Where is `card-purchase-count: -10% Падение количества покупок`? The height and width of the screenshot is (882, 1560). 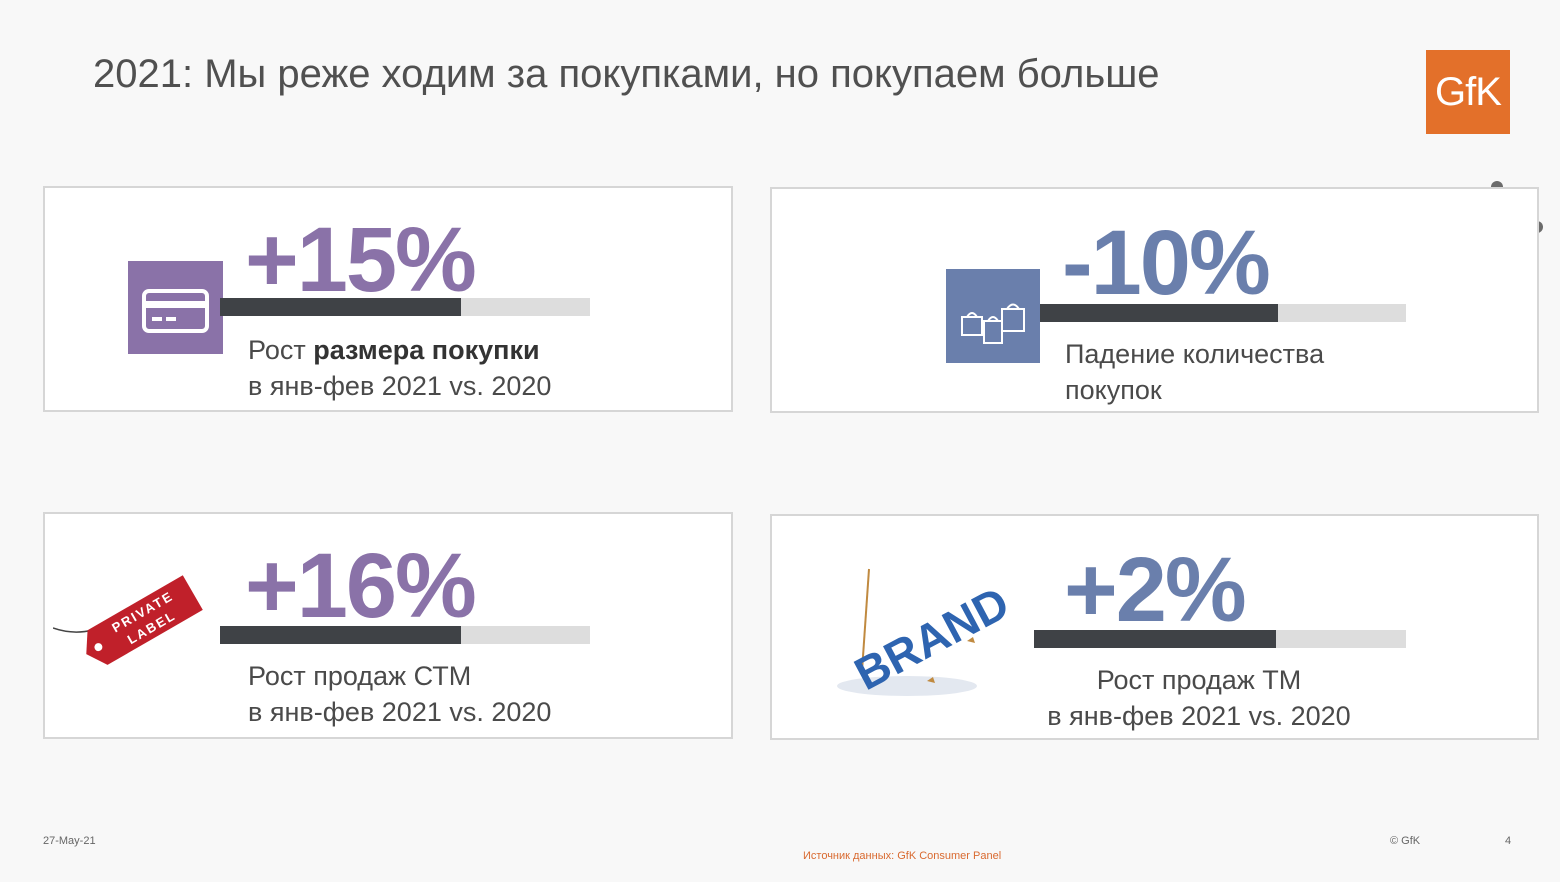 card-purchase-count: -10% Падение количества покупок is located at coordinates (1154, 300).